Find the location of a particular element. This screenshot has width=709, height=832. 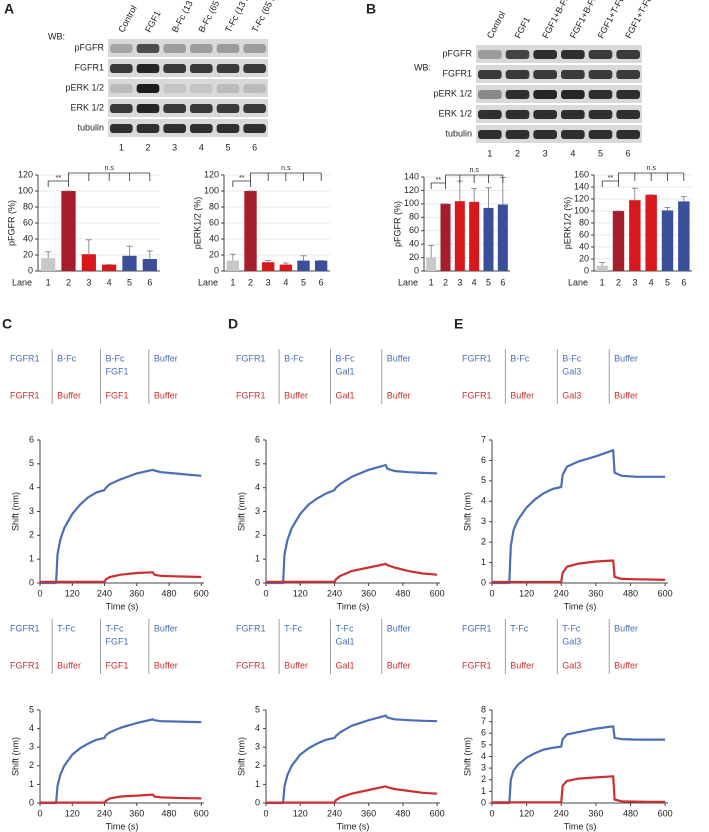

lane-condition: T-Fc (65 nM) is located at coordinates (266, 17).